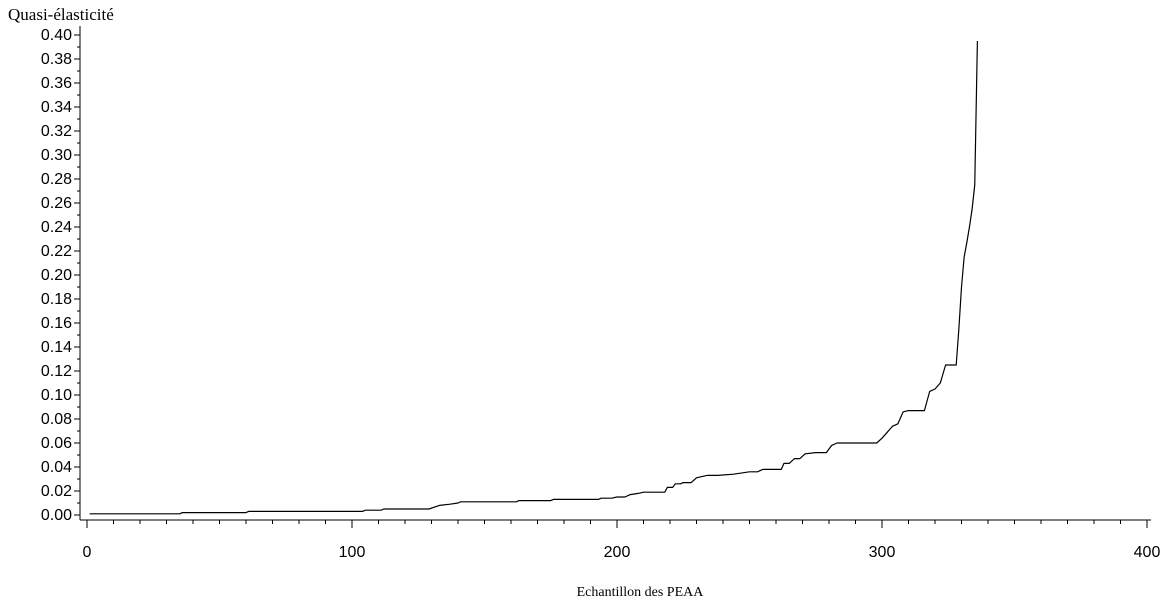 The height and width of the screenshot is (604, 1173). I want to click on x-tick-label: 200, so click(617, 552).